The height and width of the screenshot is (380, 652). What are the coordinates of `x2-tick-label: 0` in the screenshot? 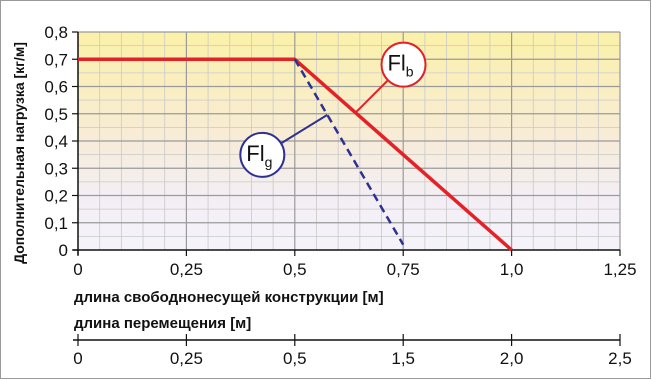 It's located at (77, 358).